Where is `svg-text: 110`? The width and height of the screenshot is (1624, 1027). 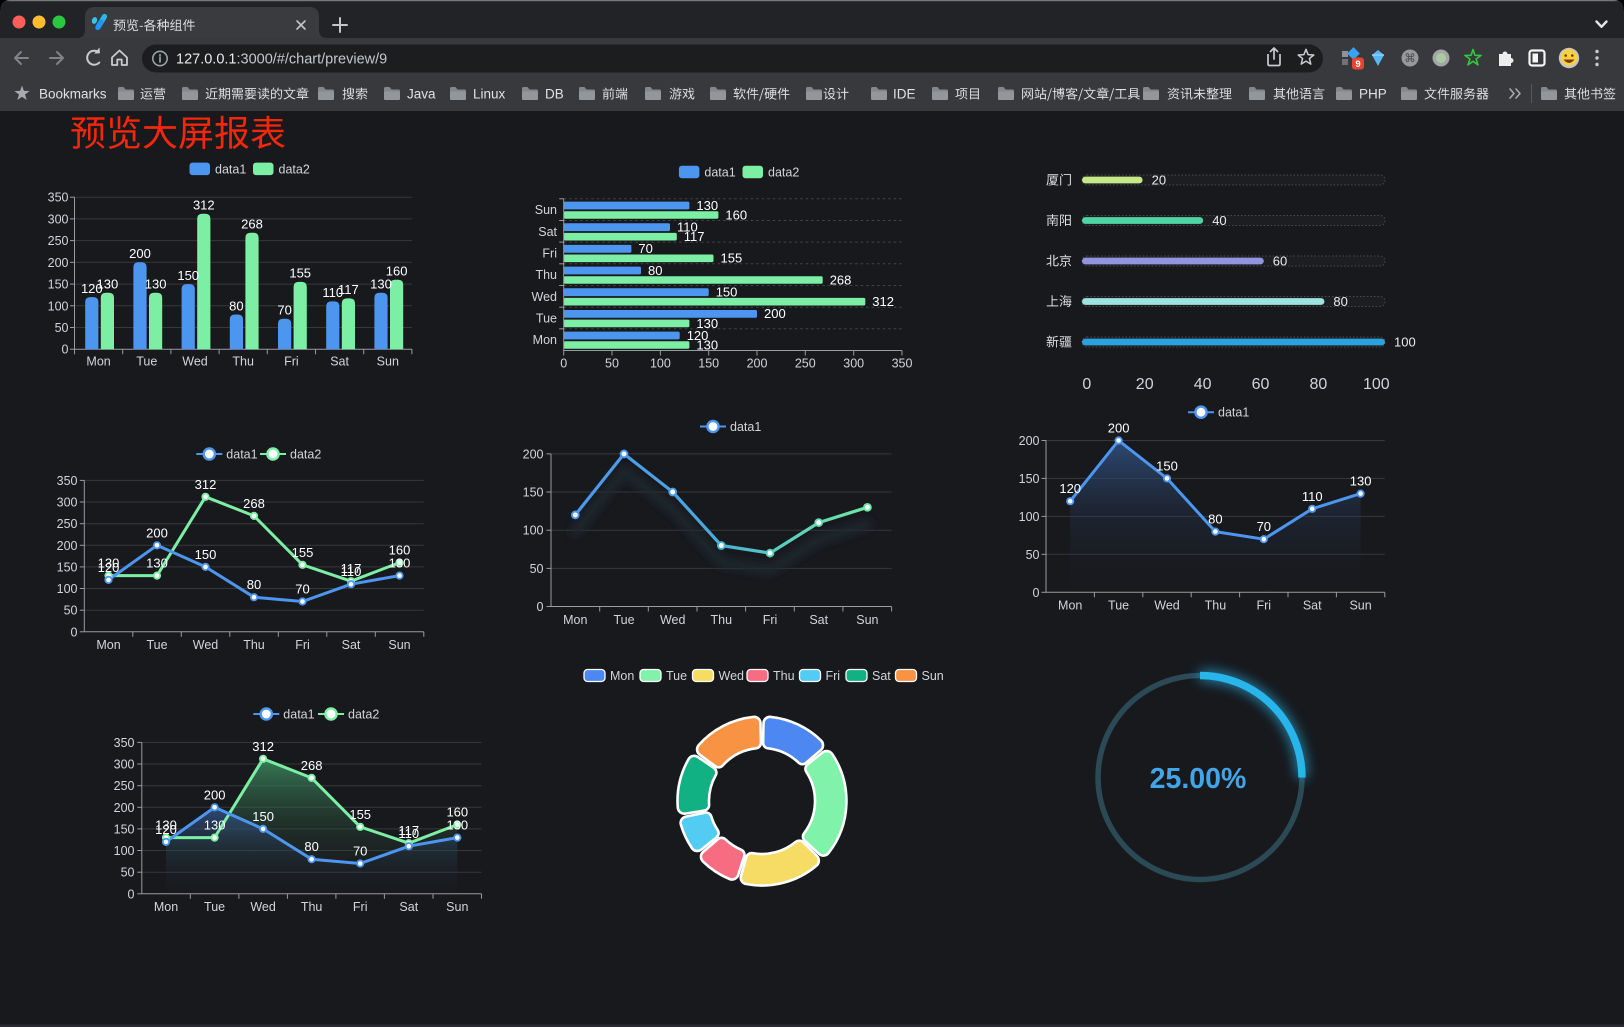
svg-text: 110 is located at coordinates (351, 571).